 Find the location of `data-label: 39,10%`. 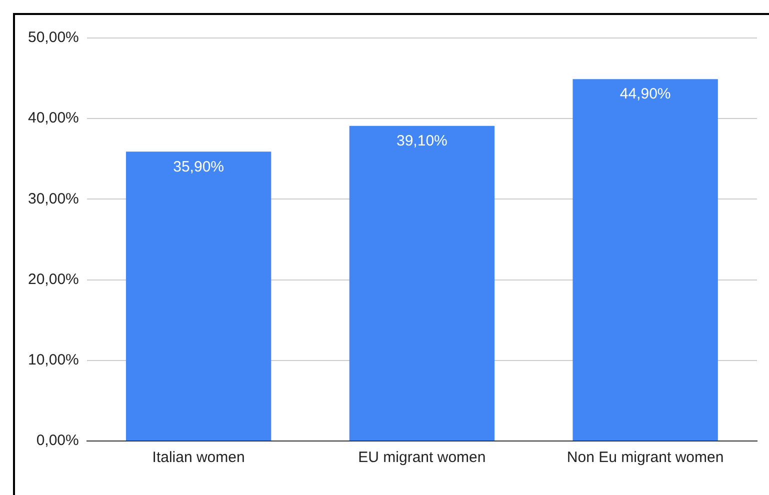

data-label: 39,10% is located at coordinates (422, 141).